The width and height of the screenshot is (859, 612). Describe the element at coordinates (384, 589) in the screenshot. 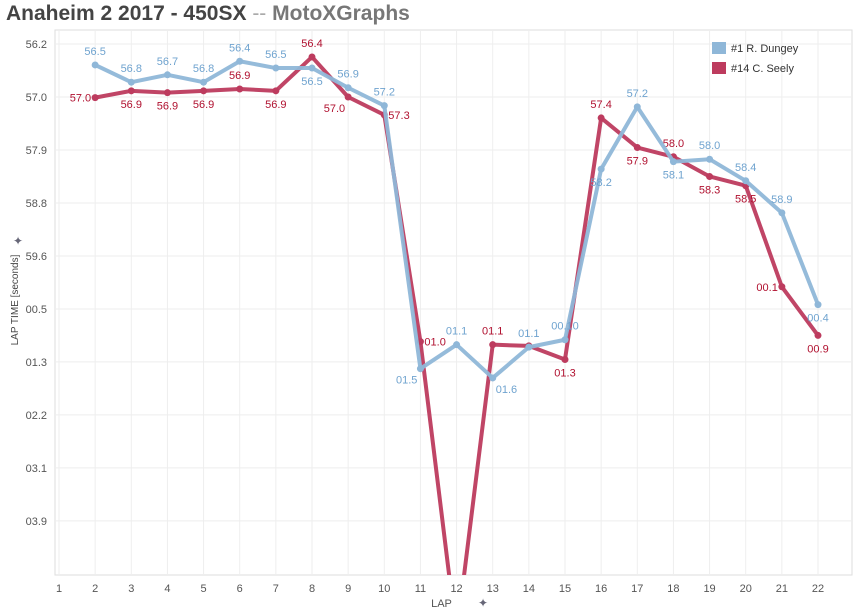

I see `x-tick-label: 10` at that location.